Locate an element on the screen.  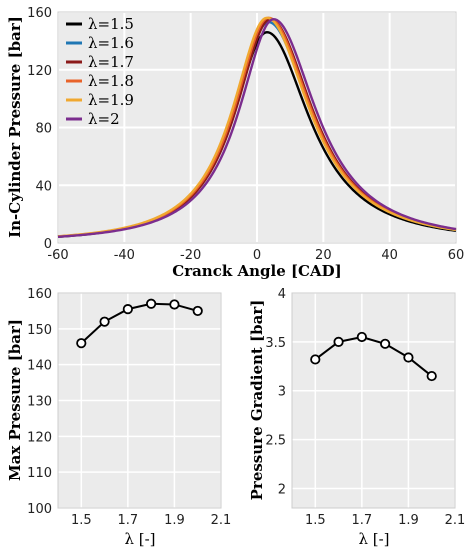
bottom-left-series is located at coordinates (139, 323).